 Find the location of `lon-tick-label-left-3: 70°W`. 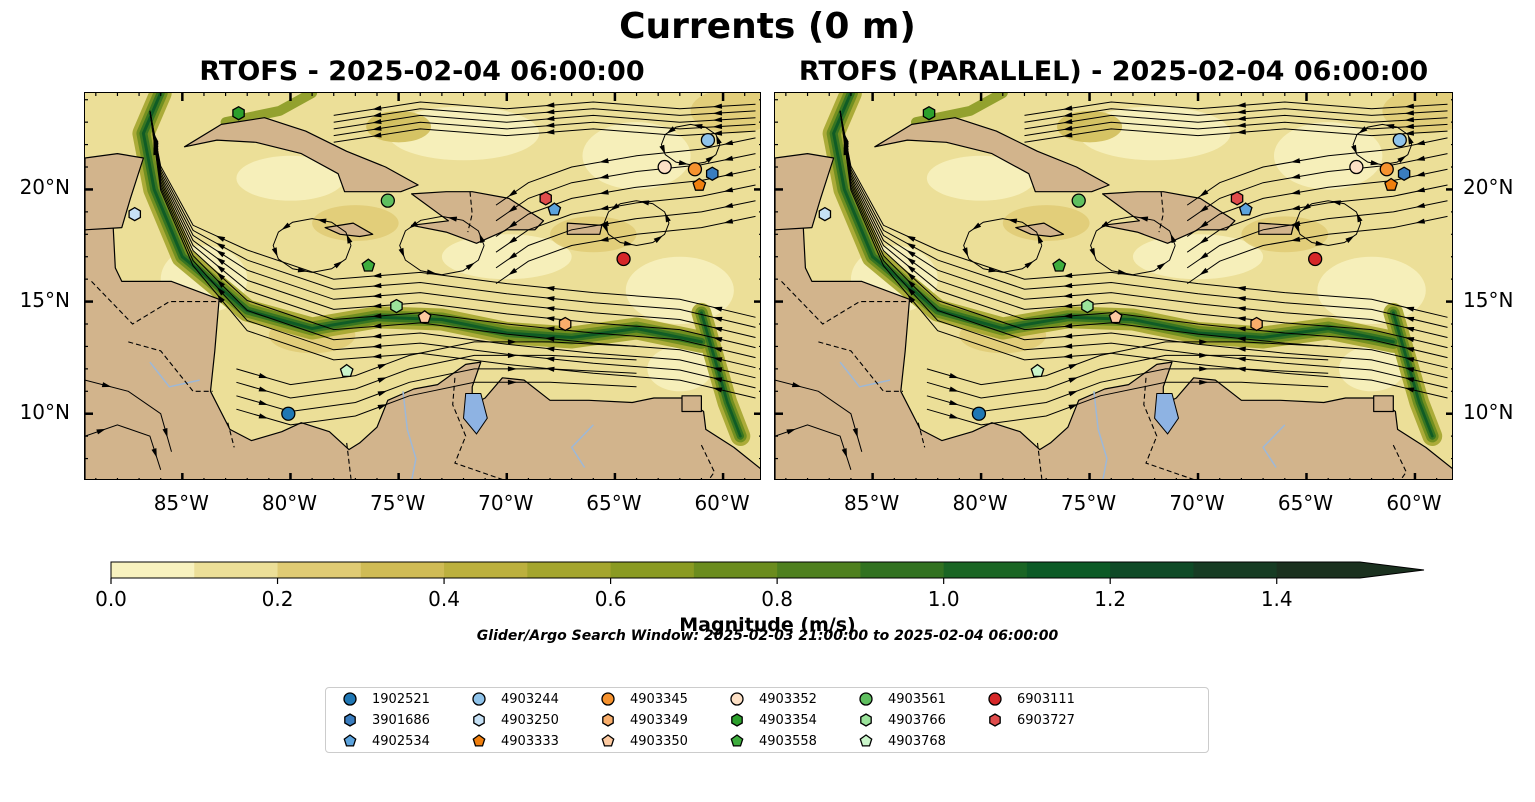

lon-tick-label-left-3: 70°W is located at coordinates (506, 503).